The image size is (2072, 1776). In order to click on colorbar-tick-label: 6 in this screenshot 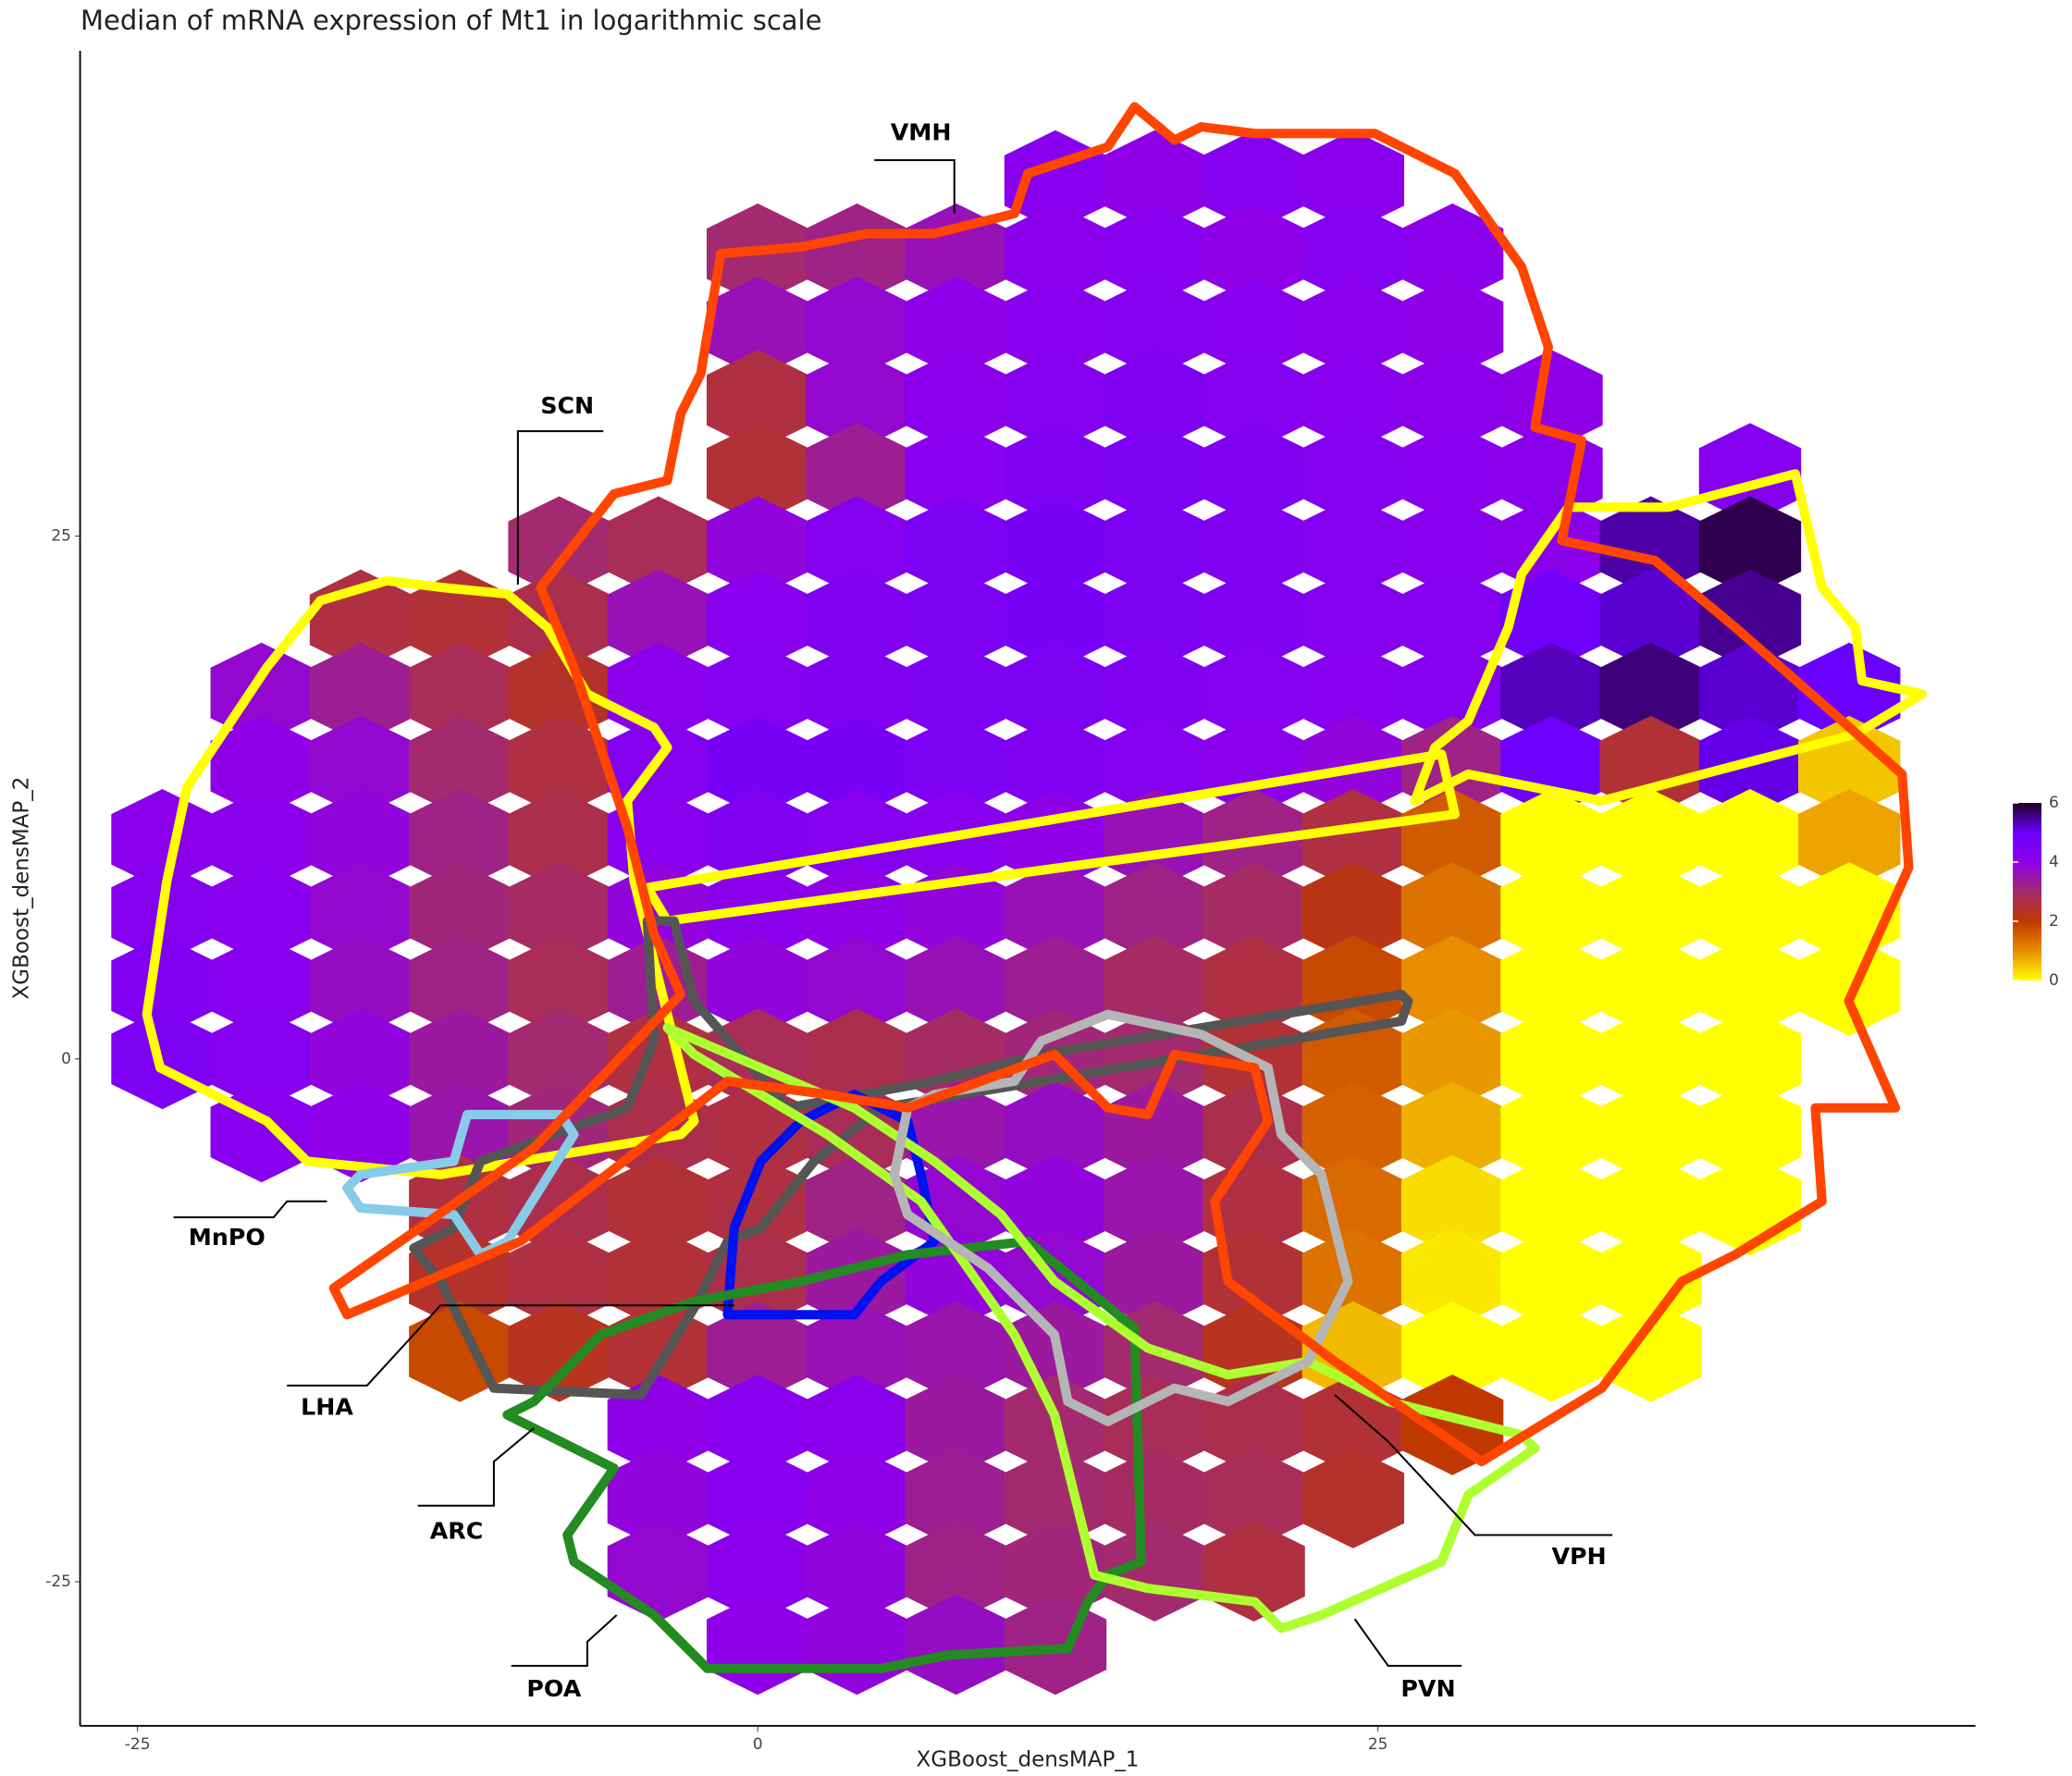, I will do `click(2054, 803)`.